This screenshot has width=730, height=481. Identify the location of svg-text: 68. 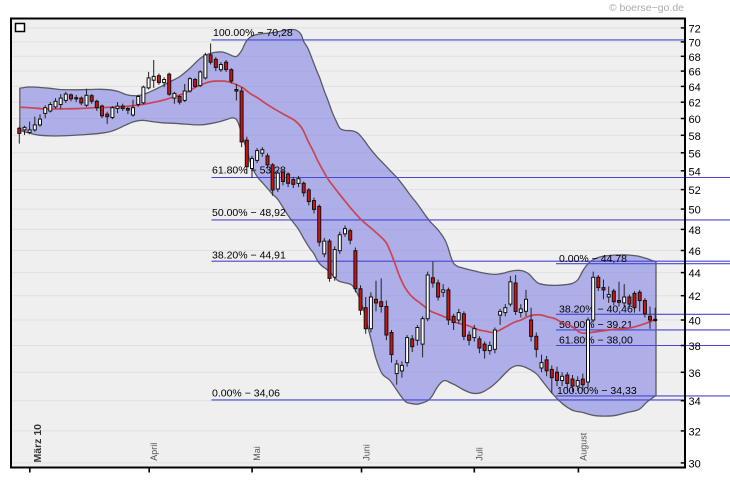
(695, 58).